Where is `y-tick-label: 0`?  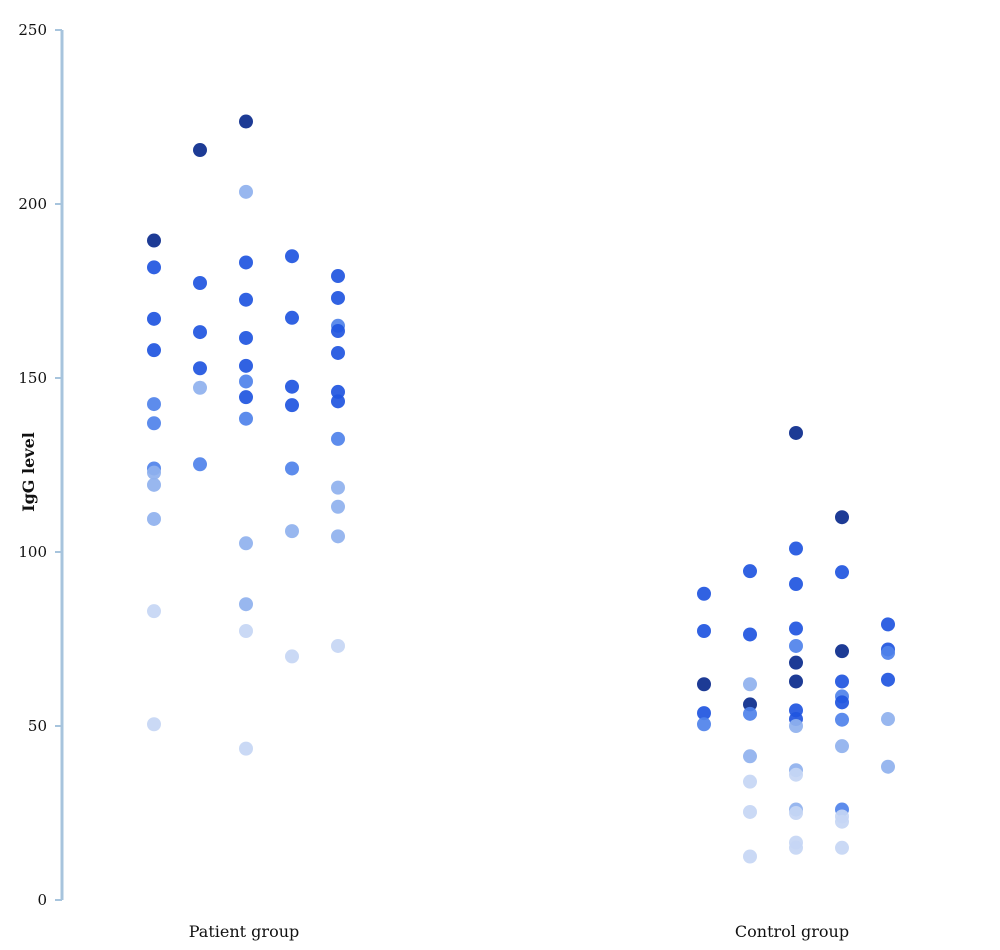 y-tick-label: 0 is located at coordinates (42, 900).